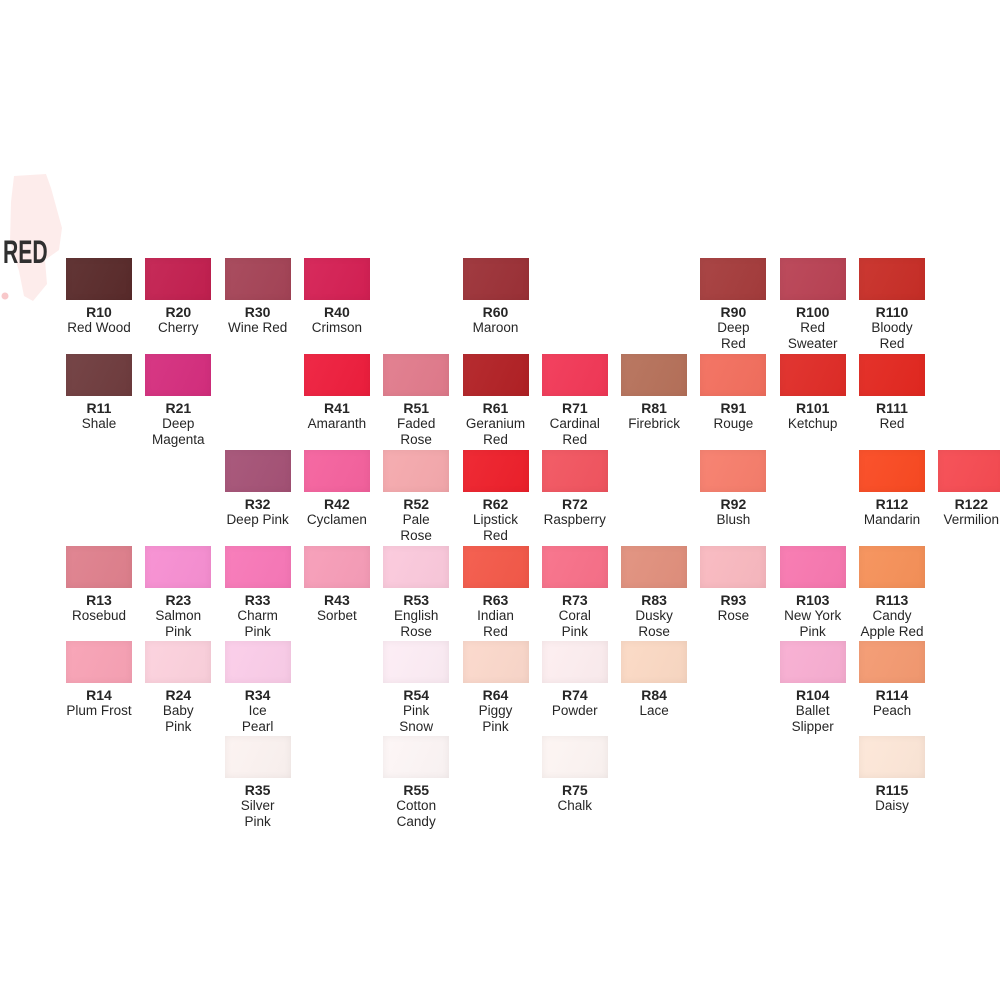 The height and width of the screenshot is (1000, 1000). Describe the element at coordinates (257, 592) in the screenshot. I see `swatch-cell-r33: R33 Charm Pink` at that location.